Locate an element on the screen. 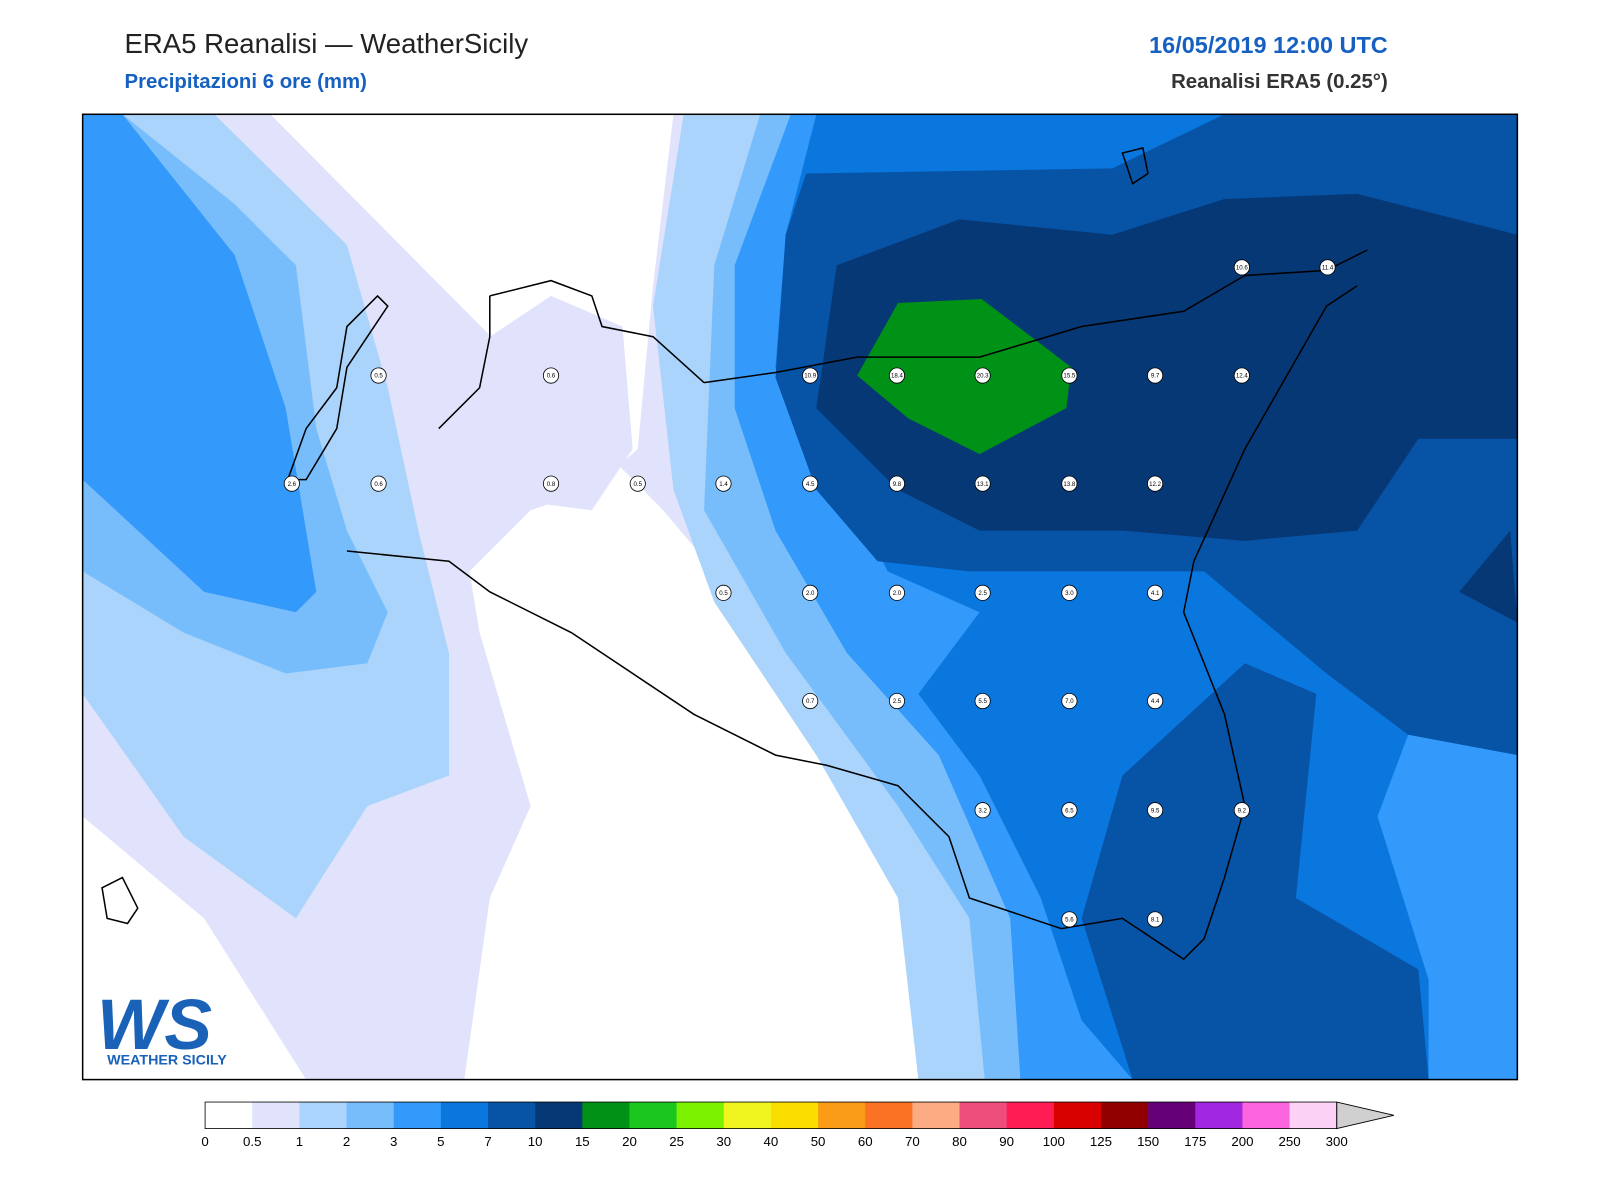 This screenshot has height=1200, width=1600. station: 0.6 is located at coordinates (378, 483).